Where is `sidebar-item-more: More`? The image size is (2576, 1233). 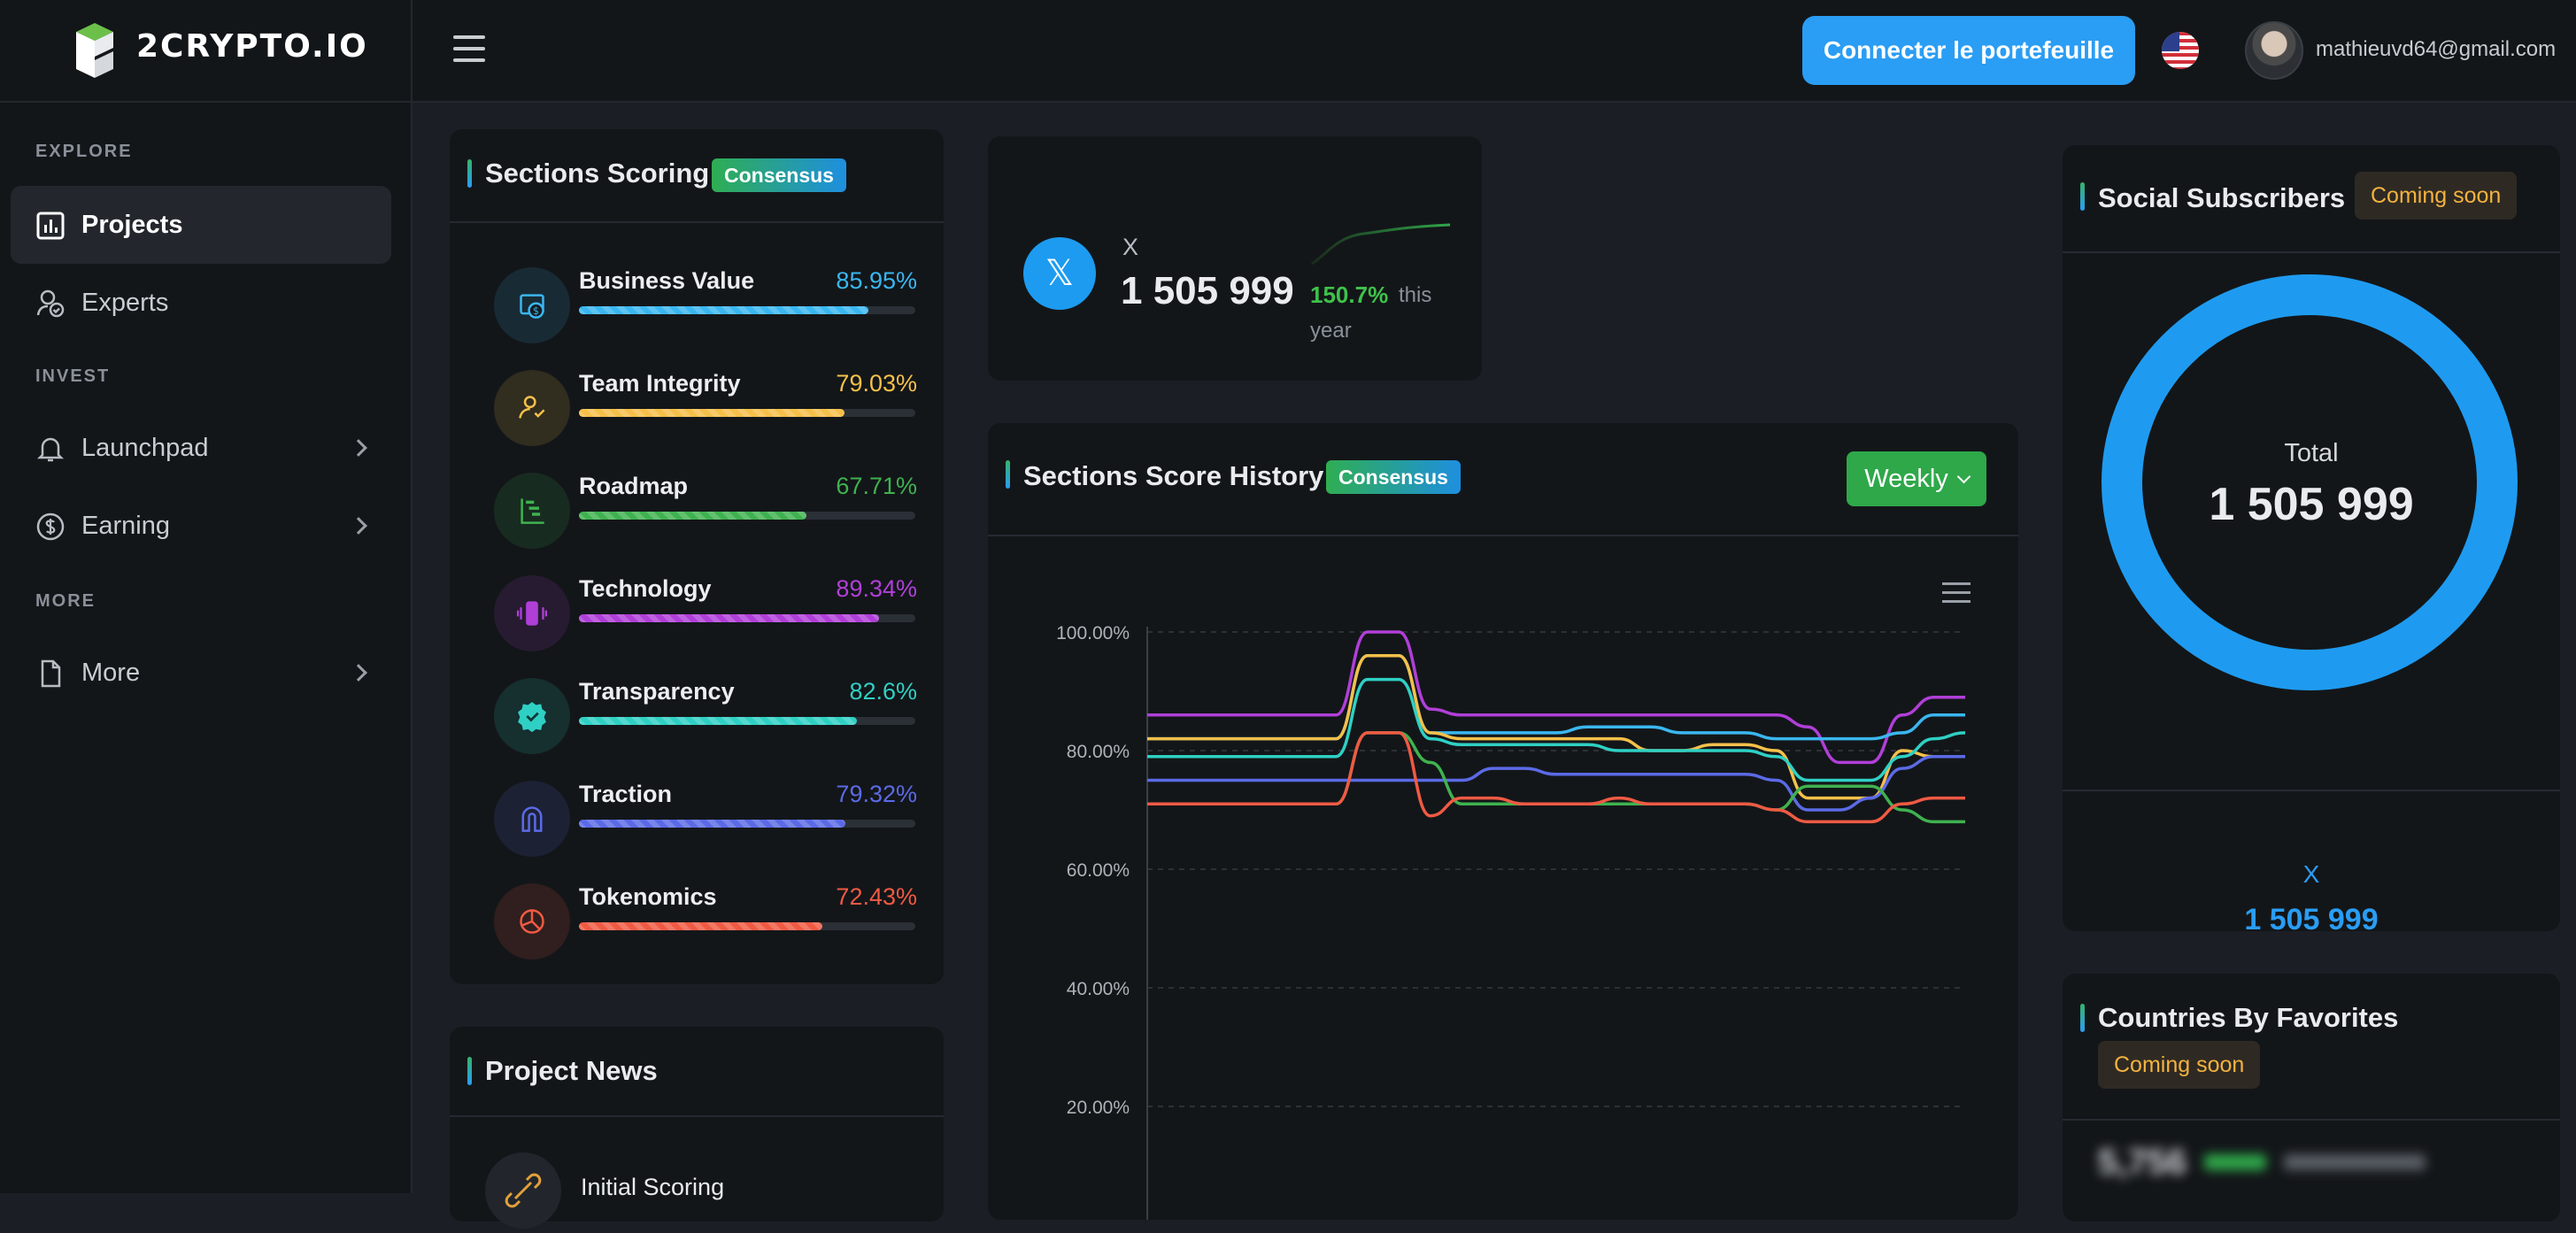 sidebar-item-more: More is located at coordinates (201, 673).